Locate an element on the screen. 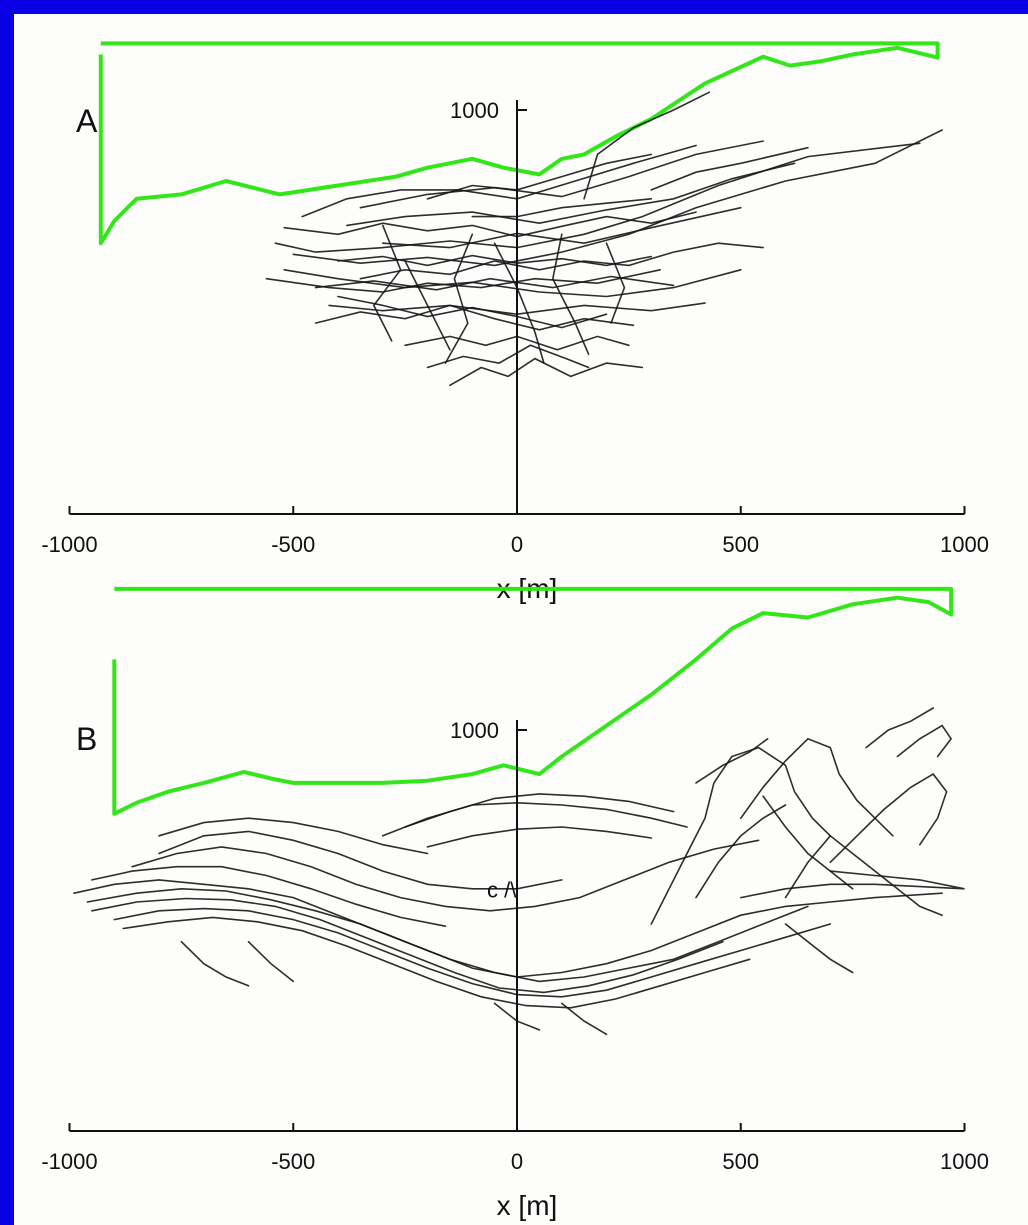  boundary-line is located at coordinates (519, 143).